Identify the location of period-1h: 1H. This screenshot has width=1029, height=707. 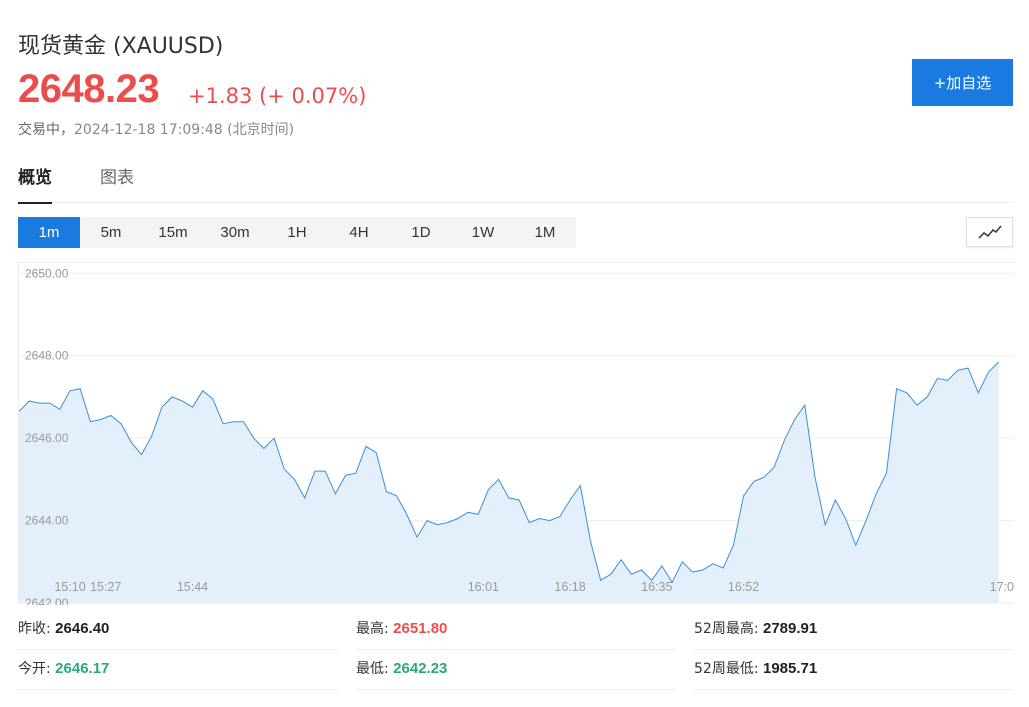
(297, 232).